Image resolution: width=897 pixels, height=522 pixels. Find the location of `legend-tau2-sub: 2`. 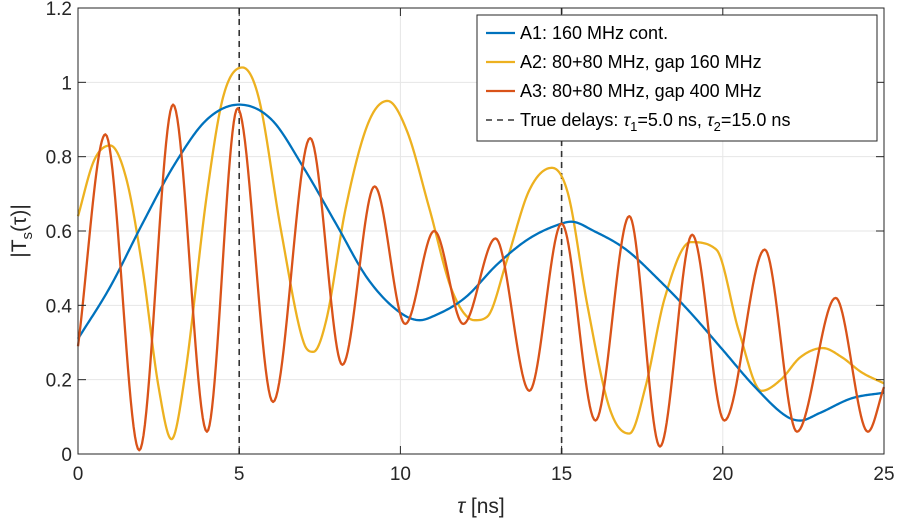

legend-tau2-sub: 2 is located at coordinates (717, 126).